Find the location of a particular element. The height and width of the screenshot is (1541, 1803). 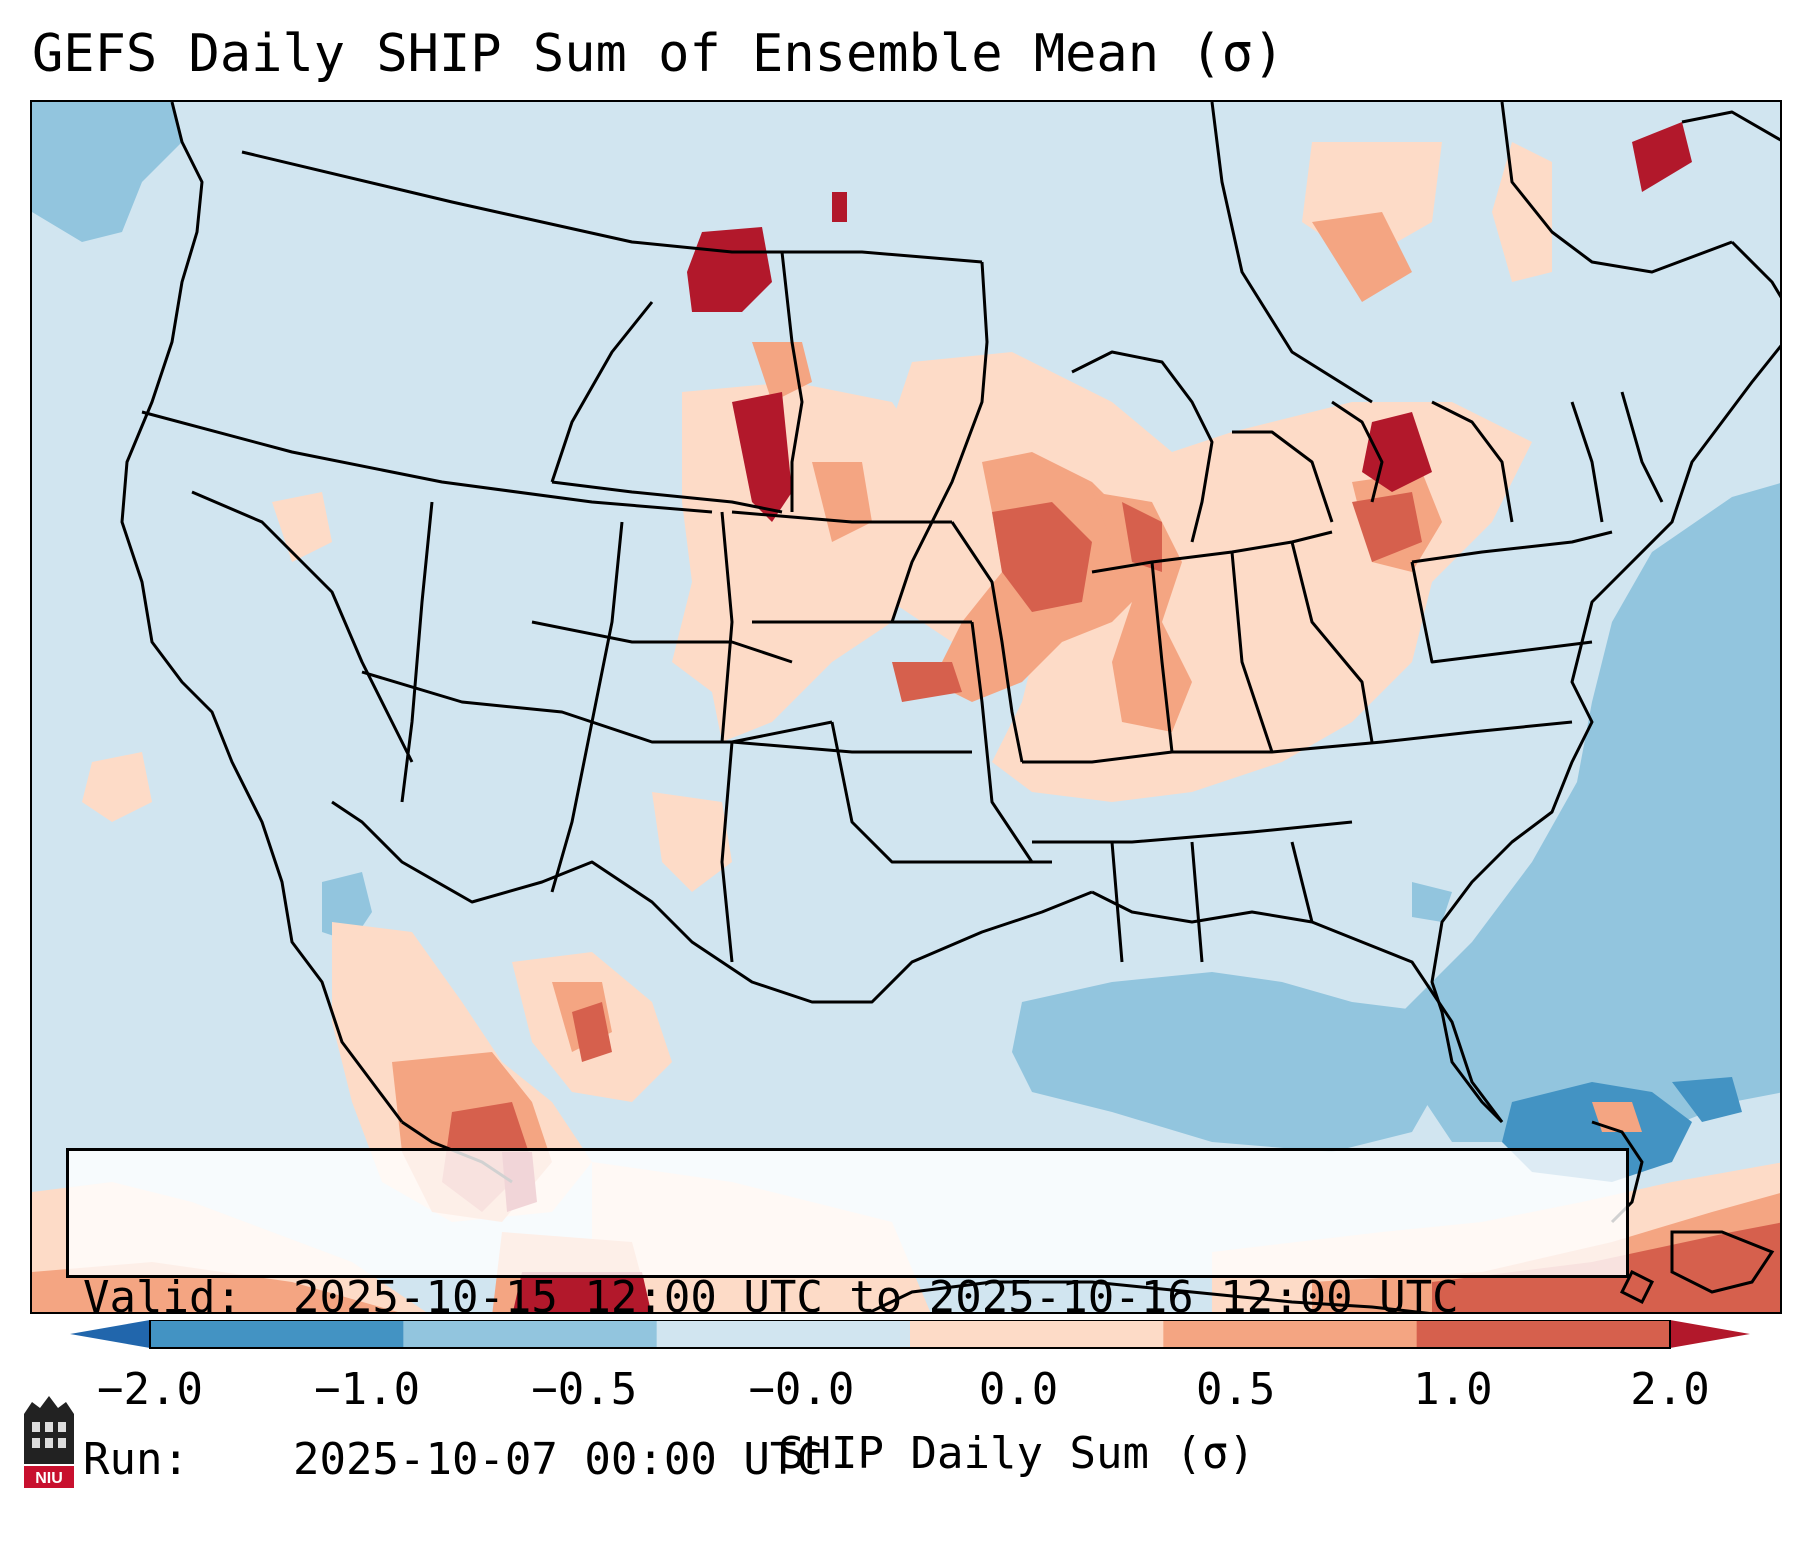

colorbar is located at coordinates (910, 1334).